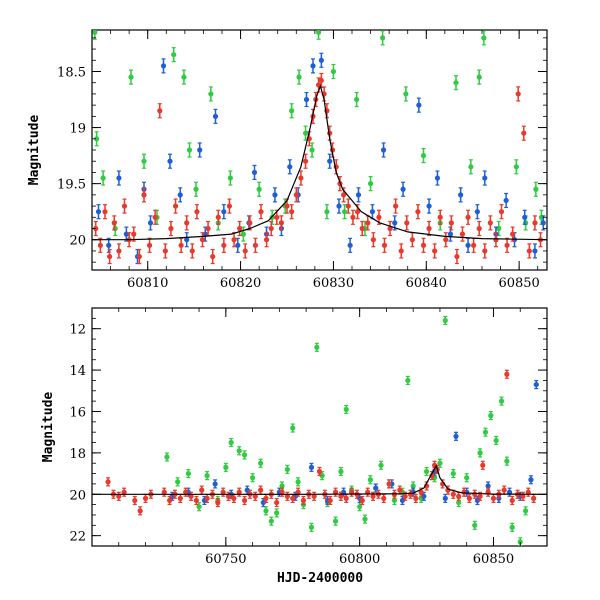 The width and height of the screenshot is (600, 600). I want to click on bottom-y-tick-label-0: 12, so click(77, 330).